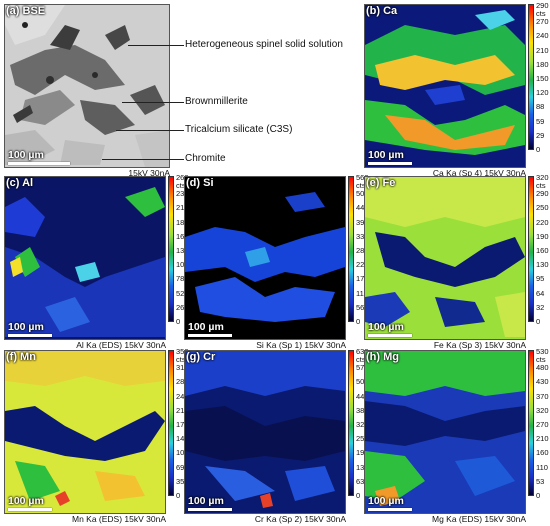 This screenshot has width=550, height=526. I want to click on ca-tick-0: 0, so click(538, 149).